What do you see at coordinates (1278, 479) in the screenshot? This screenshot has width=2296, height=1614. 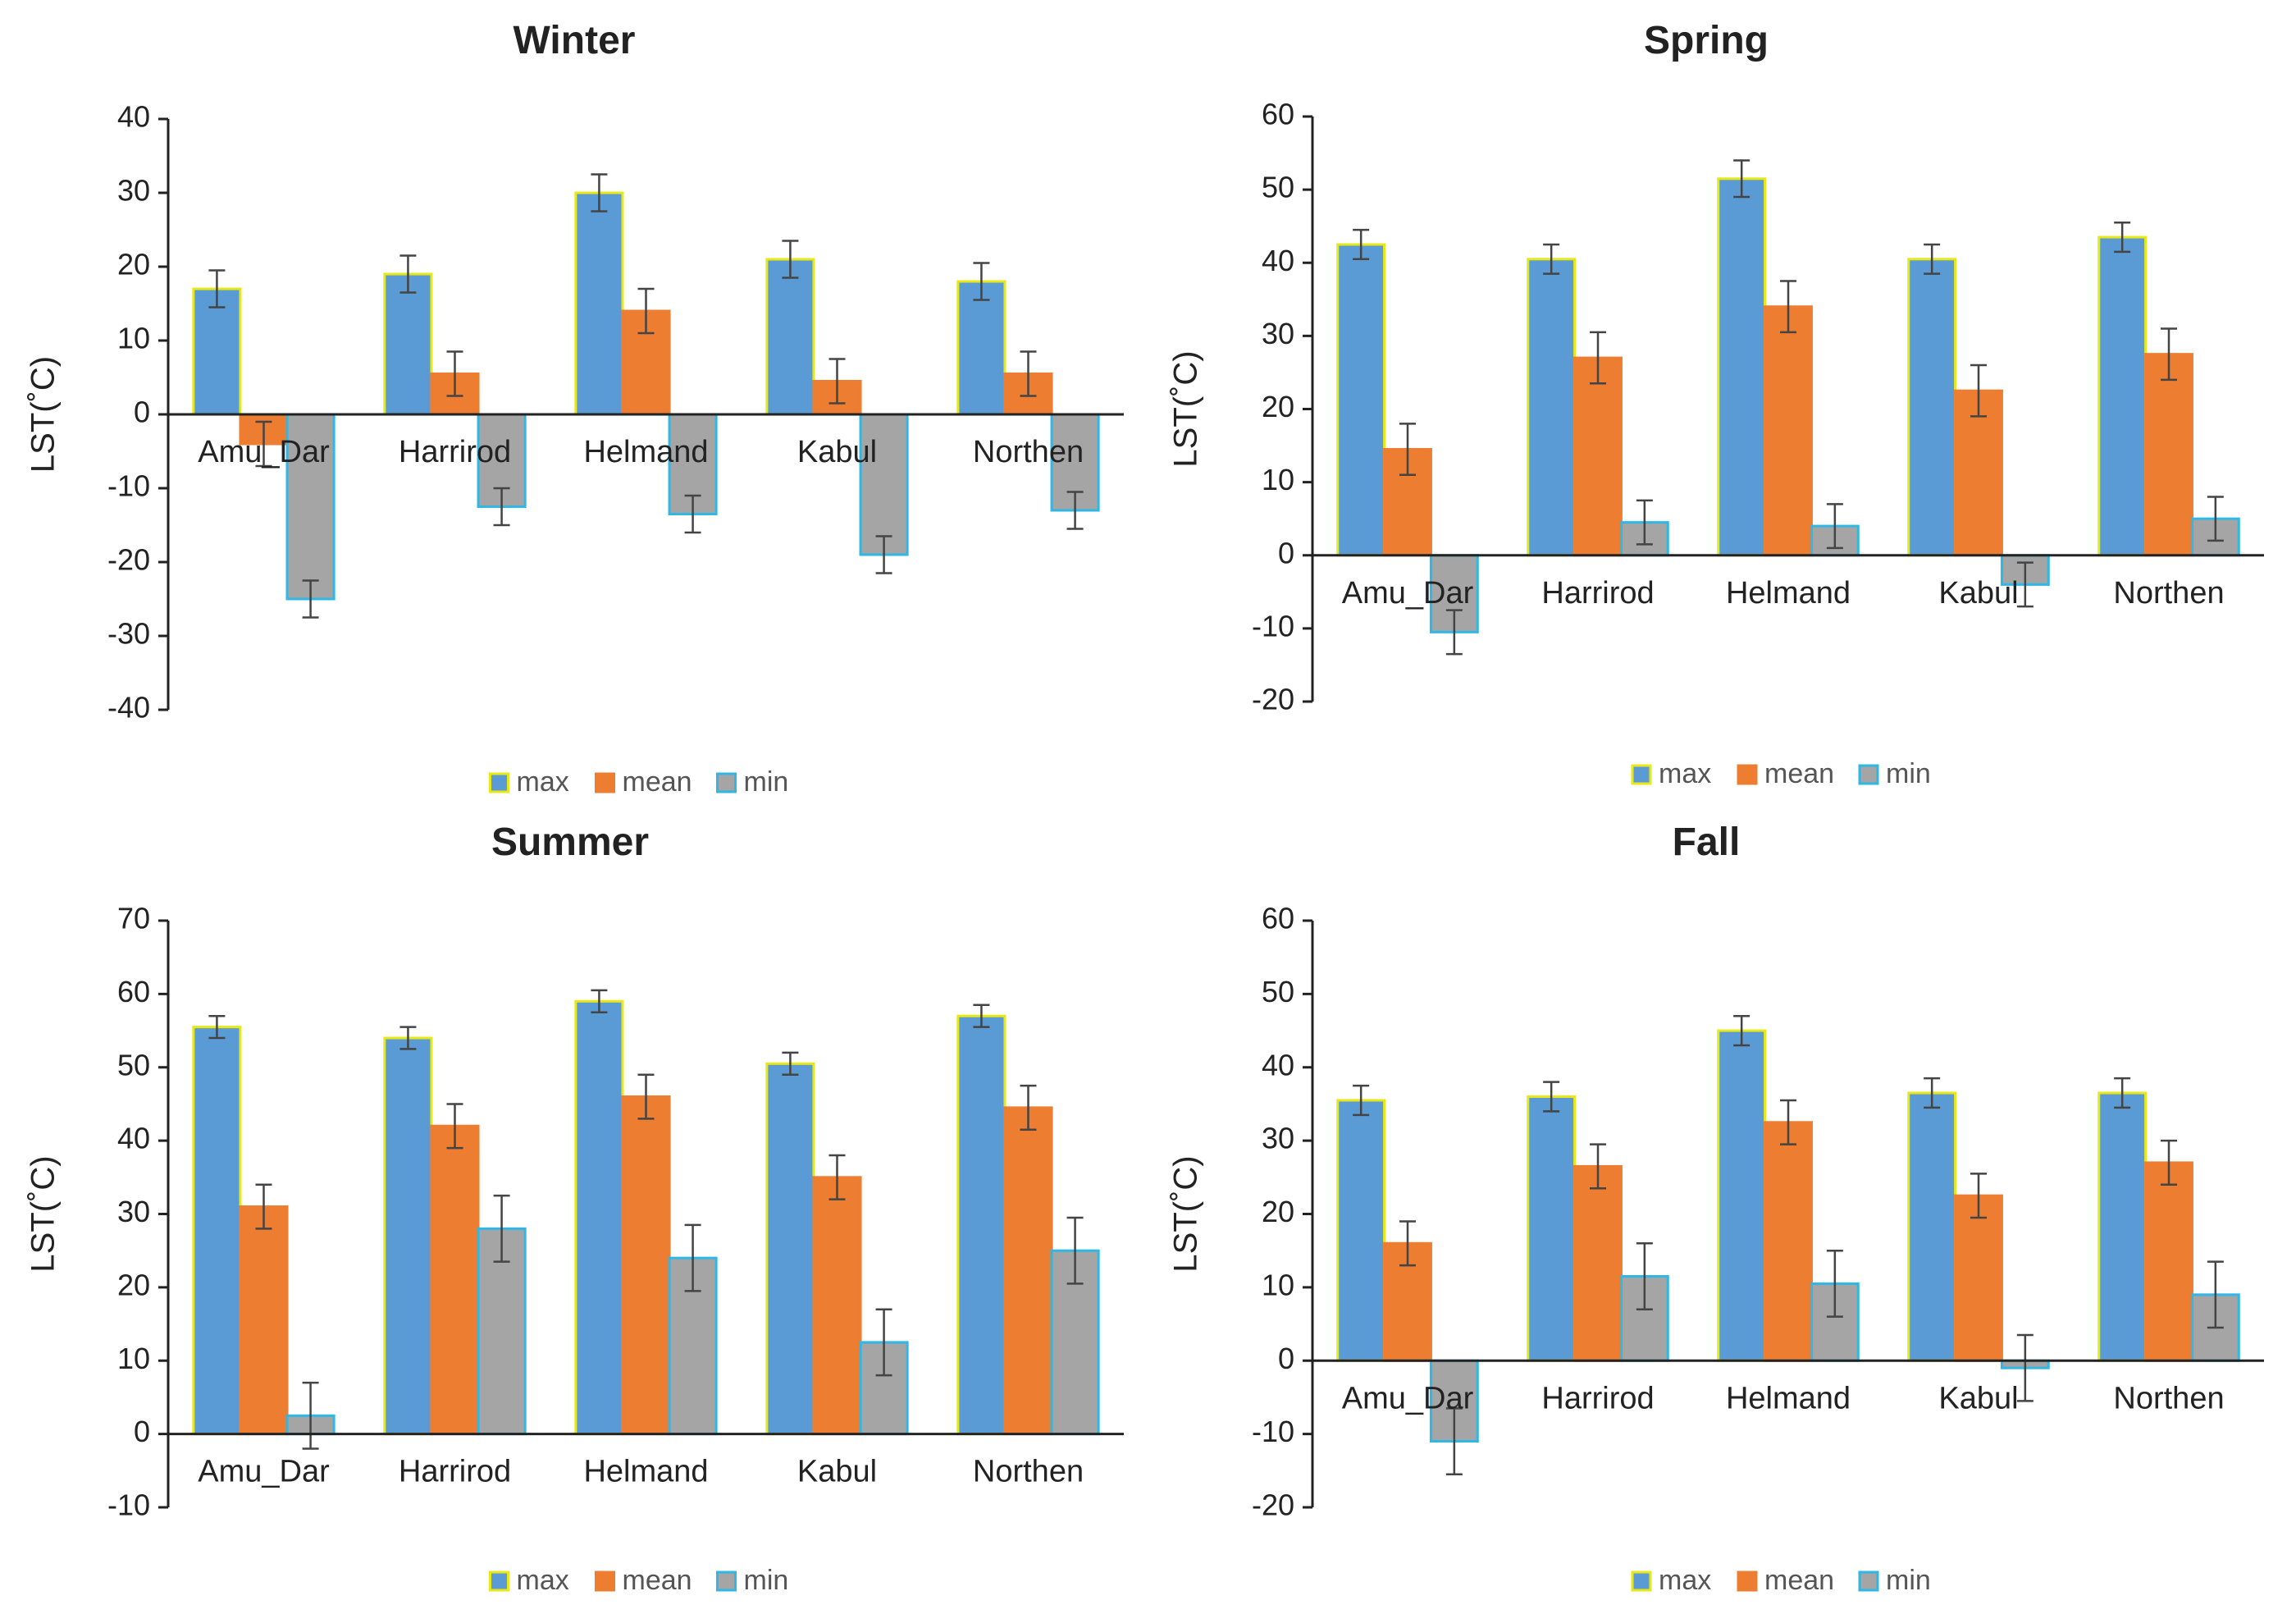 I see `spring-y-tick-label: 10` at bounding box center [1278, 479].